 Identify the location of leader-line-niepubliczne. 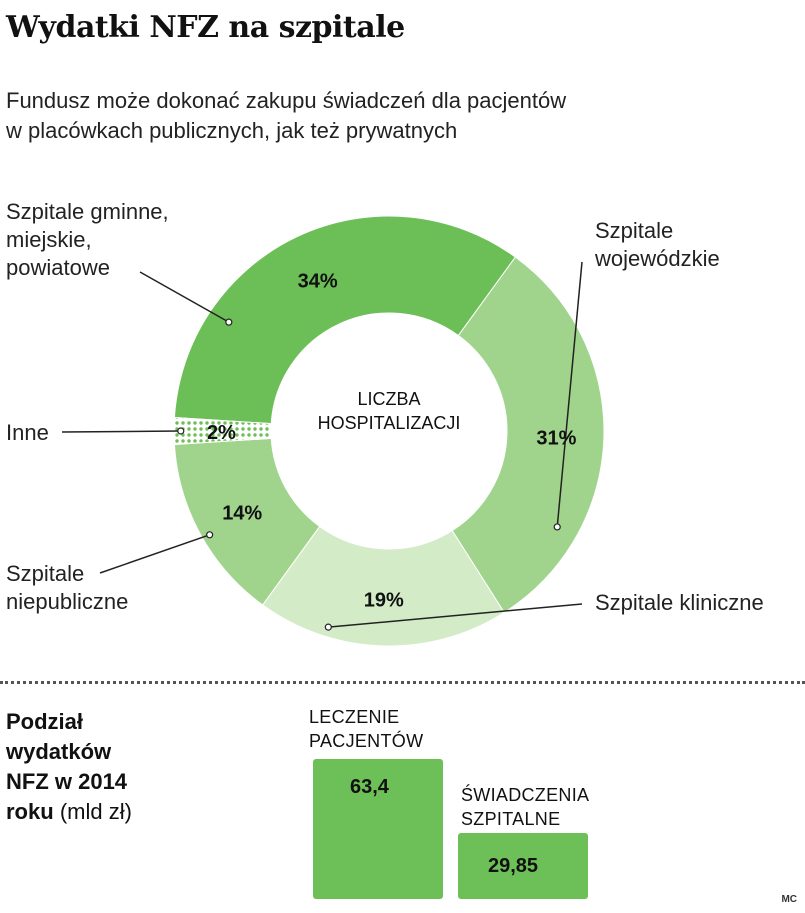
(154, 554).